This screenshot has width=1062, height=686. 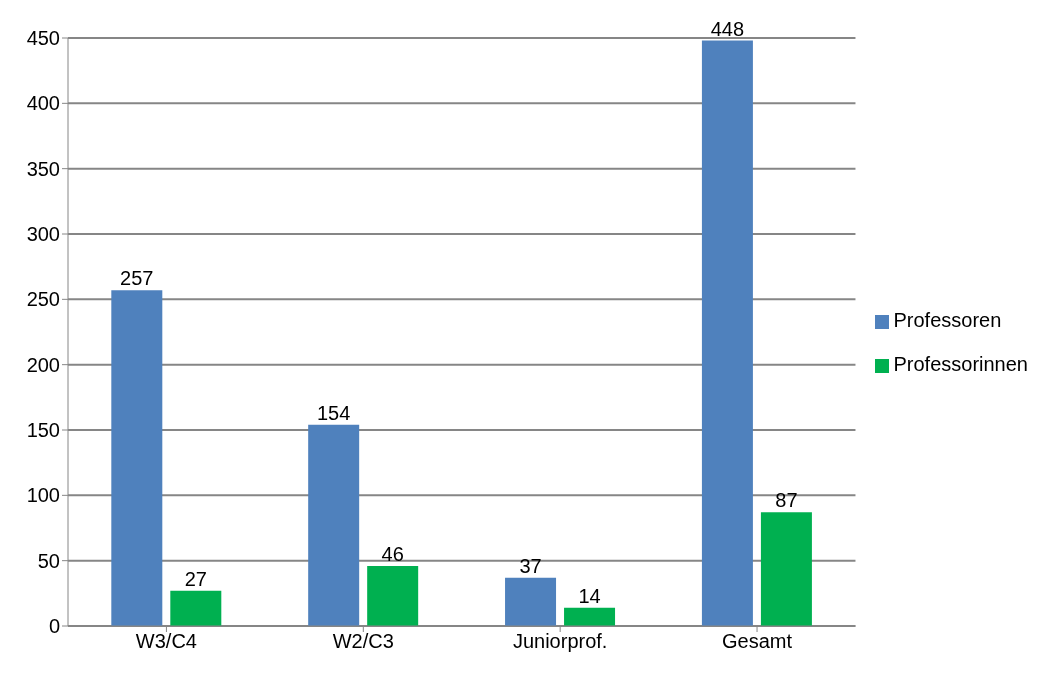 I want to click on y-tick-label: 400, so click(x=43, y=103).